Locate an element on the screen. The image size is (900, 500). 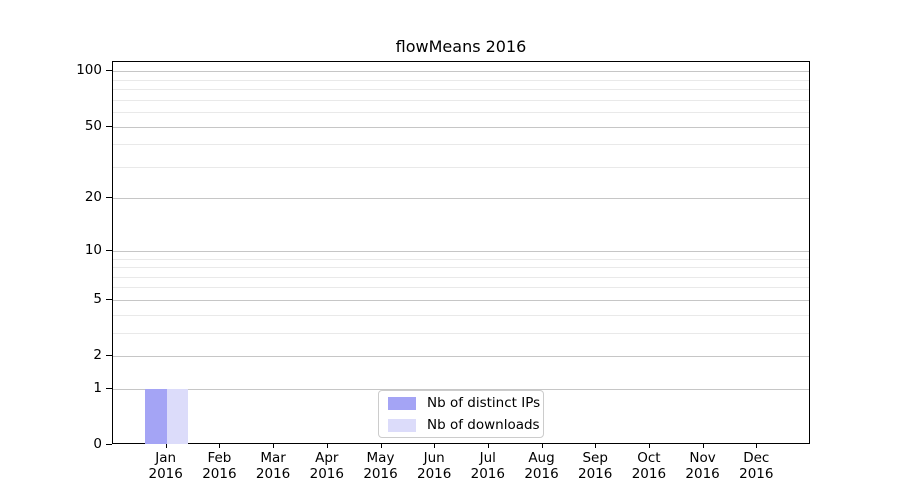
legend-label: Nb of downloads is located at coordinates (483, 425).